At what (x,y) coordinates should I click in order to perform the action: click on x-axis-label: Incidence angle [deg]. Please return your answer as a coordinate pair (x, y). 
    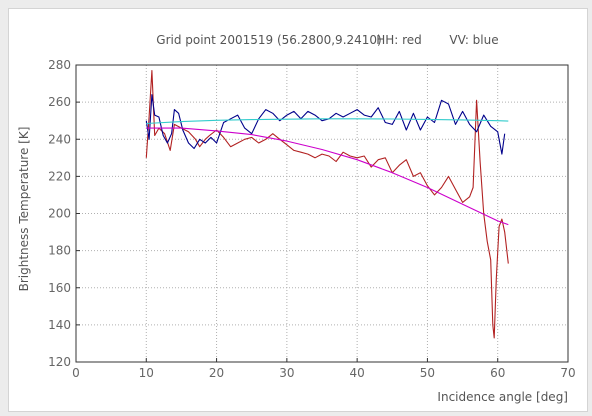
    Looking at the image, I should click on (502, 397).